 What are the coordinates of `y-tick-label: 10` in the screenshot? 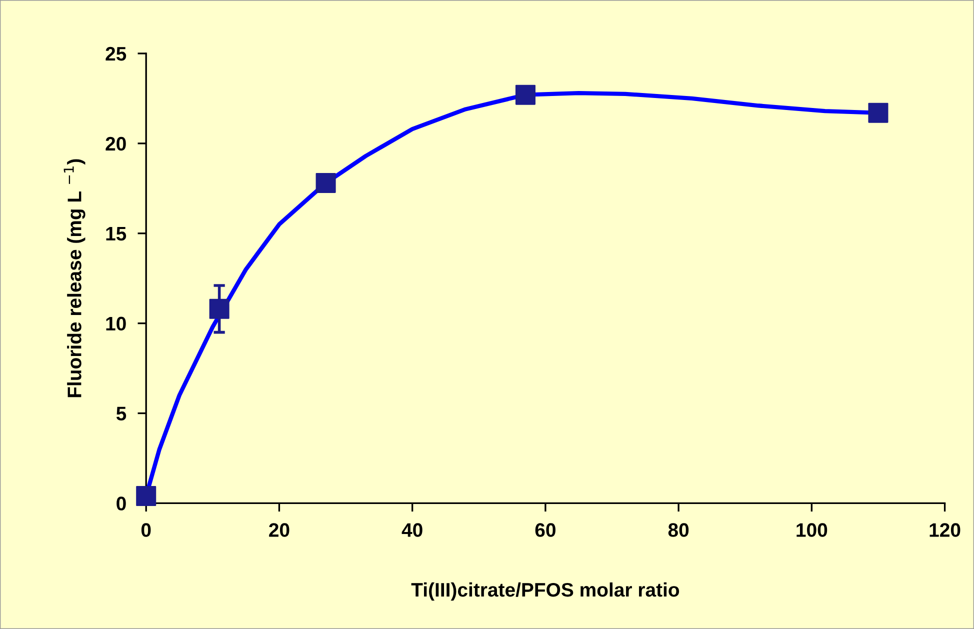 It's located at (116, 323).